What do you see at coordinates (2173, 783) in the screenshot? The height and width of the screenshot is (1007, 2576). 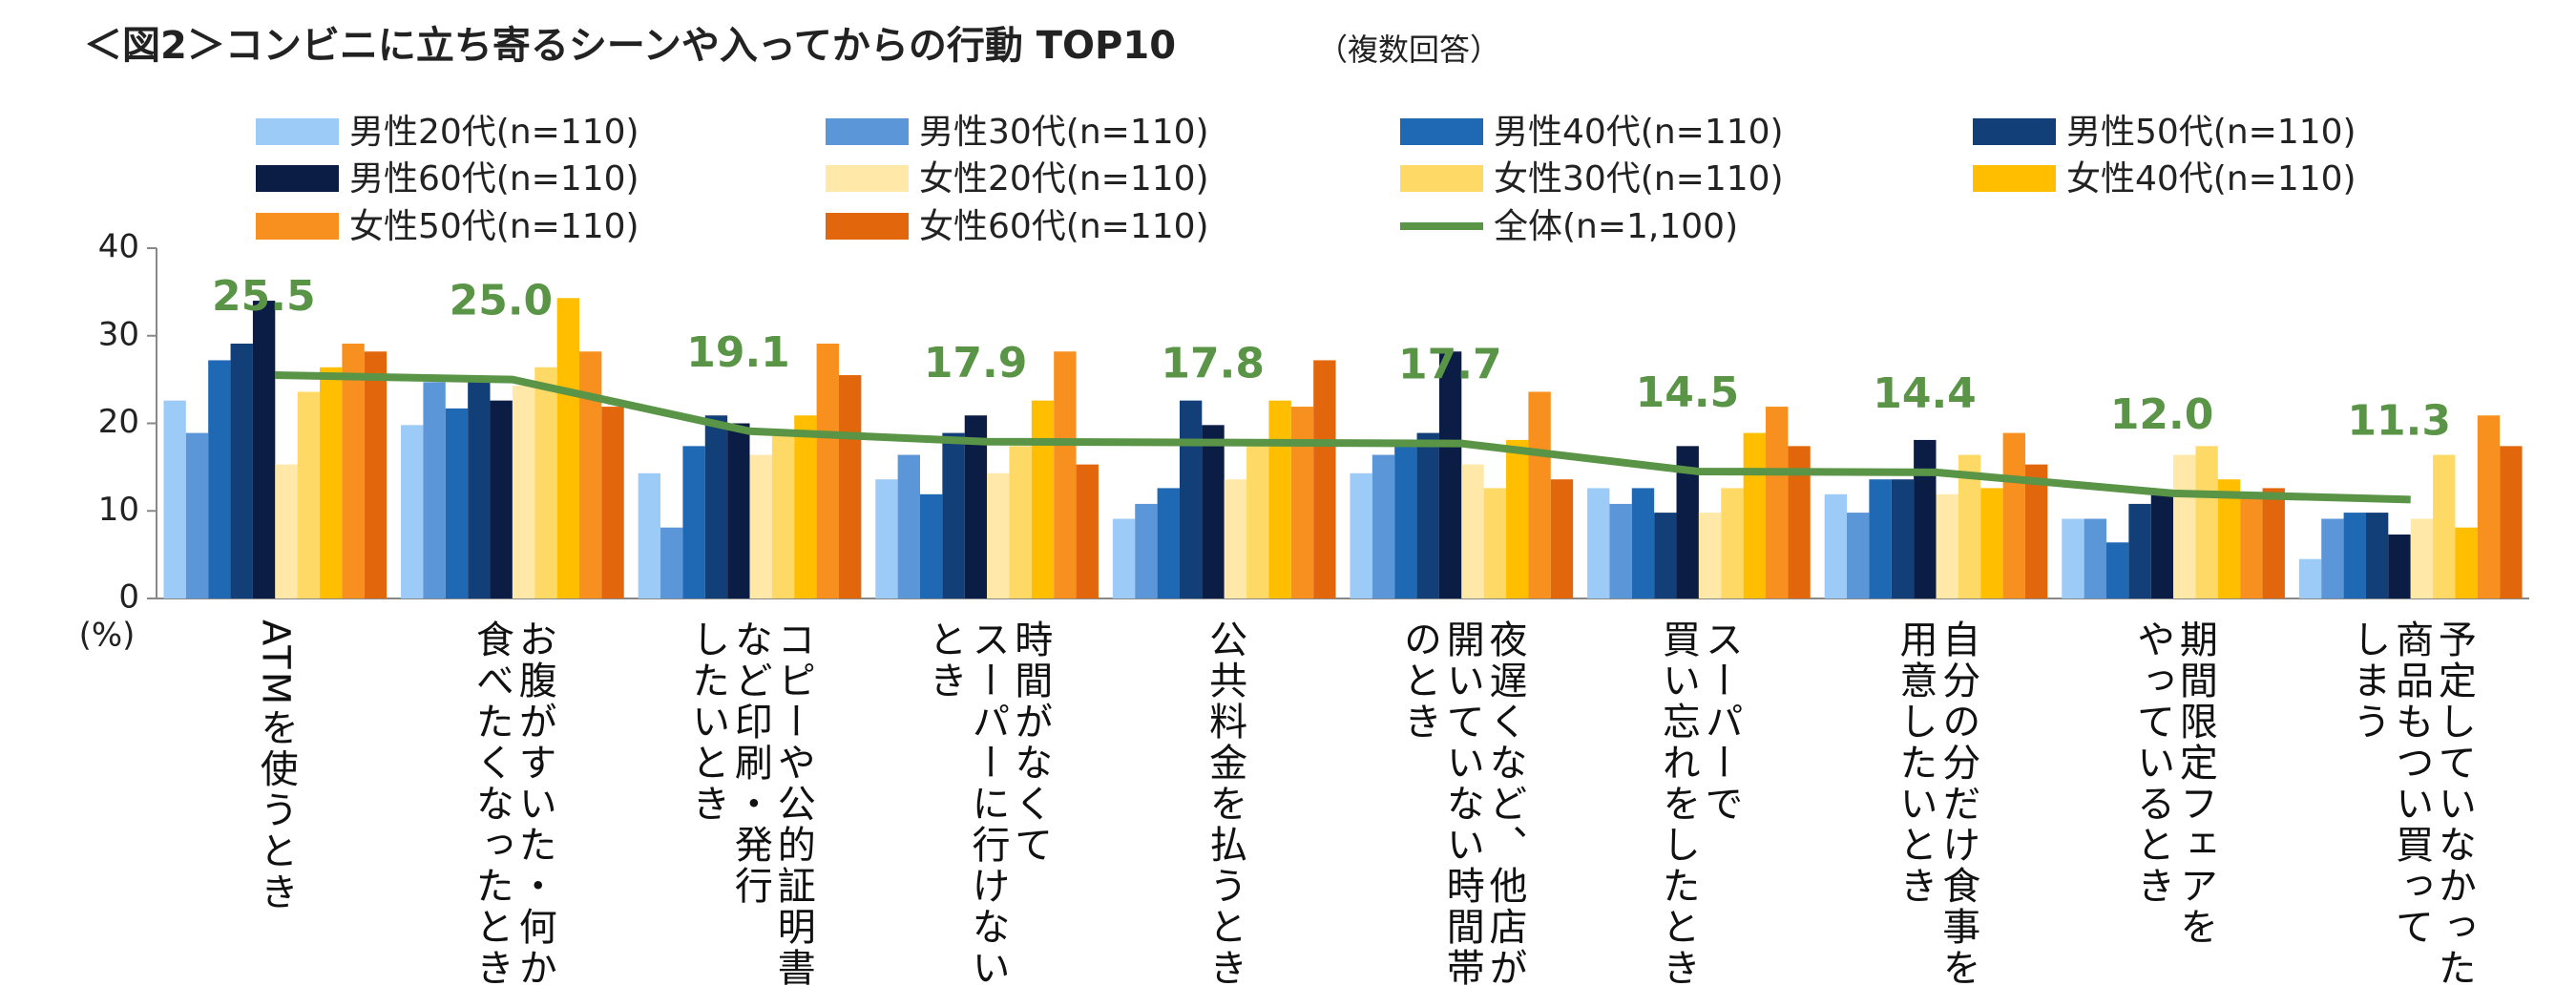 I see `x-tick-label: 期間限定フェアを やっているとき` at bounding box center [2173, 783].